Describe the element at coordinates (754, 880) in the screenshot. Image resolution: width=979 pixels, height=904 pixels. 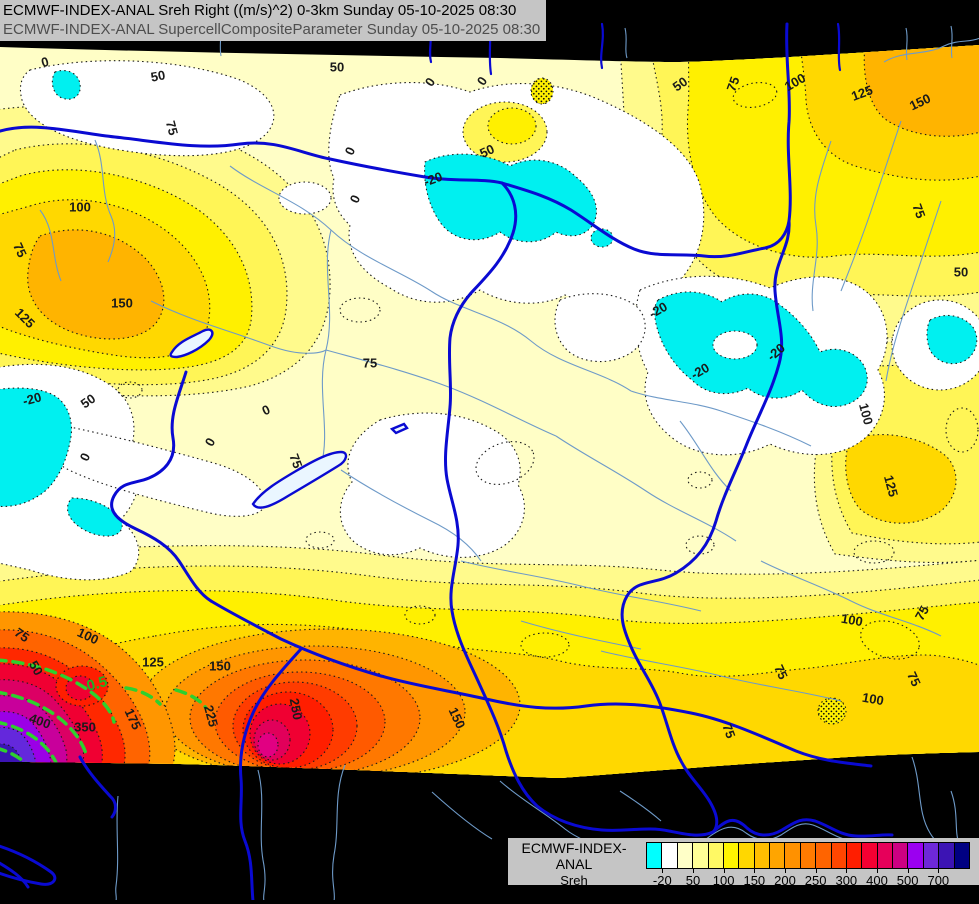
I see `legend-tick-label: 150` at that location.